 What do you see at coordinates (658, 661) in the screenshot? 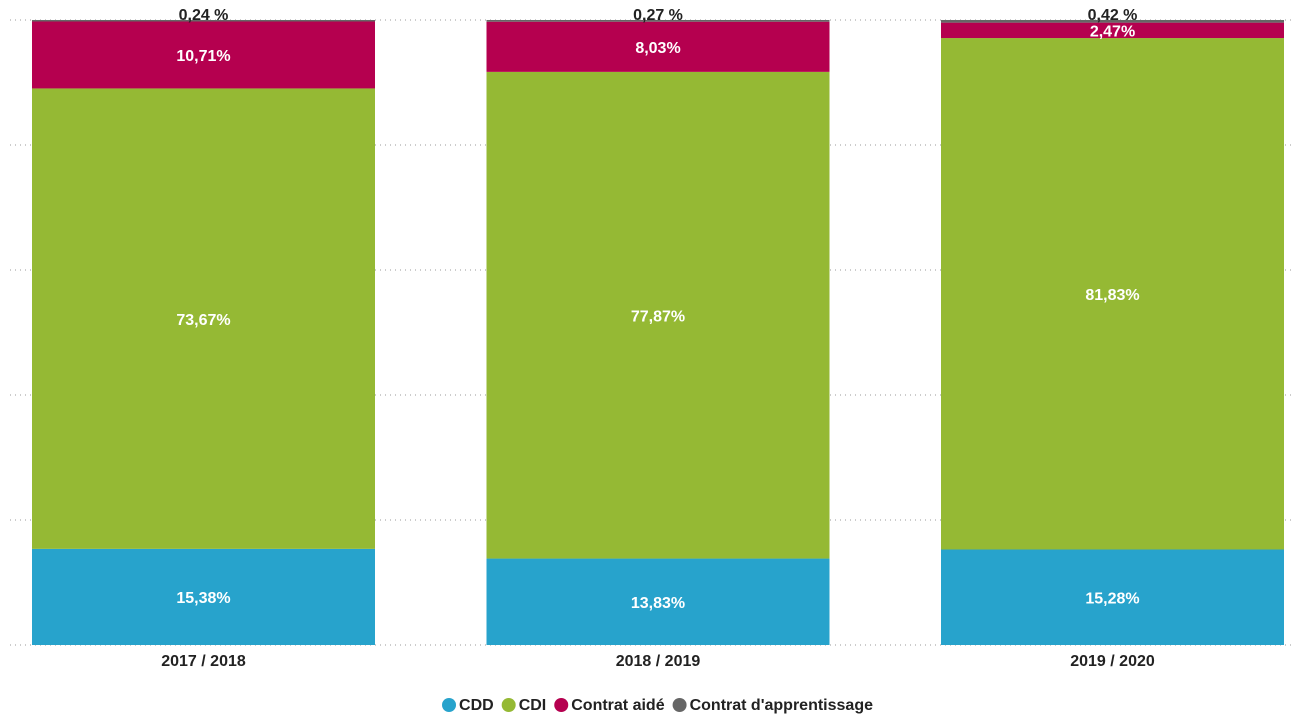
I see `x-tick-label: 2018 / 2019` at bounding box center [658, 661].